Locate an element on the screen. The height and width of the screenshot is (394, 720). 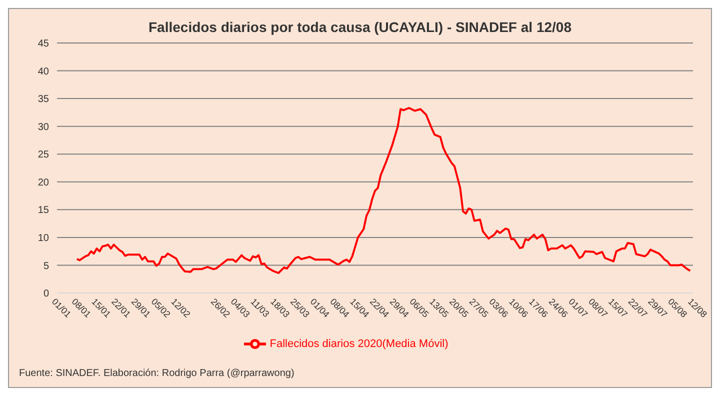
y-tick-label: 0 is located at coordinates (46, 294).